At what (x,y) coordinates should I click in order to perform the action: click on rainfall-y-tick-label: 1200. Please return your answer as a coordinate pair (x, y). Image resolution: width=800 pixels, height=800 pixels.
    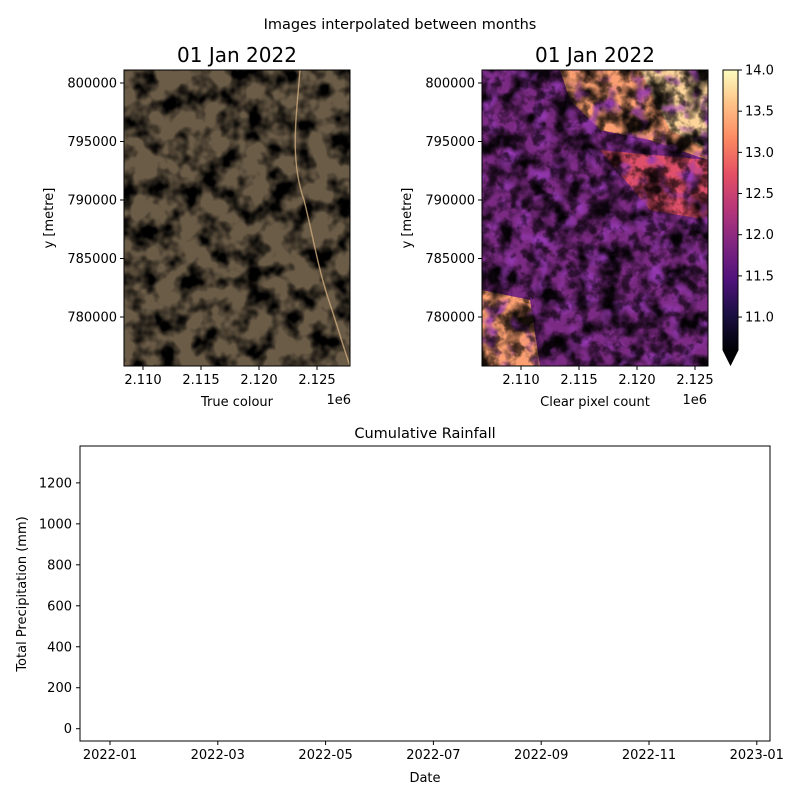
    Looking at the image, I should click on (55, 483).